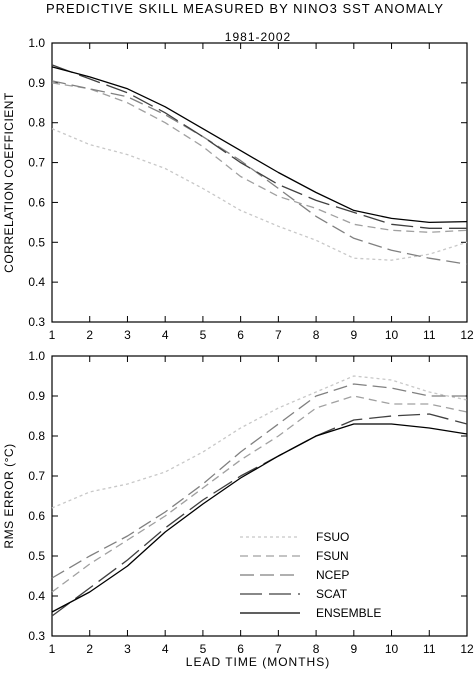 This screenshot has height=680, width=474. Describe the element at coordinates (332, 594) in the screenshot. I see `legend-label-scat: SCAT` at that location.